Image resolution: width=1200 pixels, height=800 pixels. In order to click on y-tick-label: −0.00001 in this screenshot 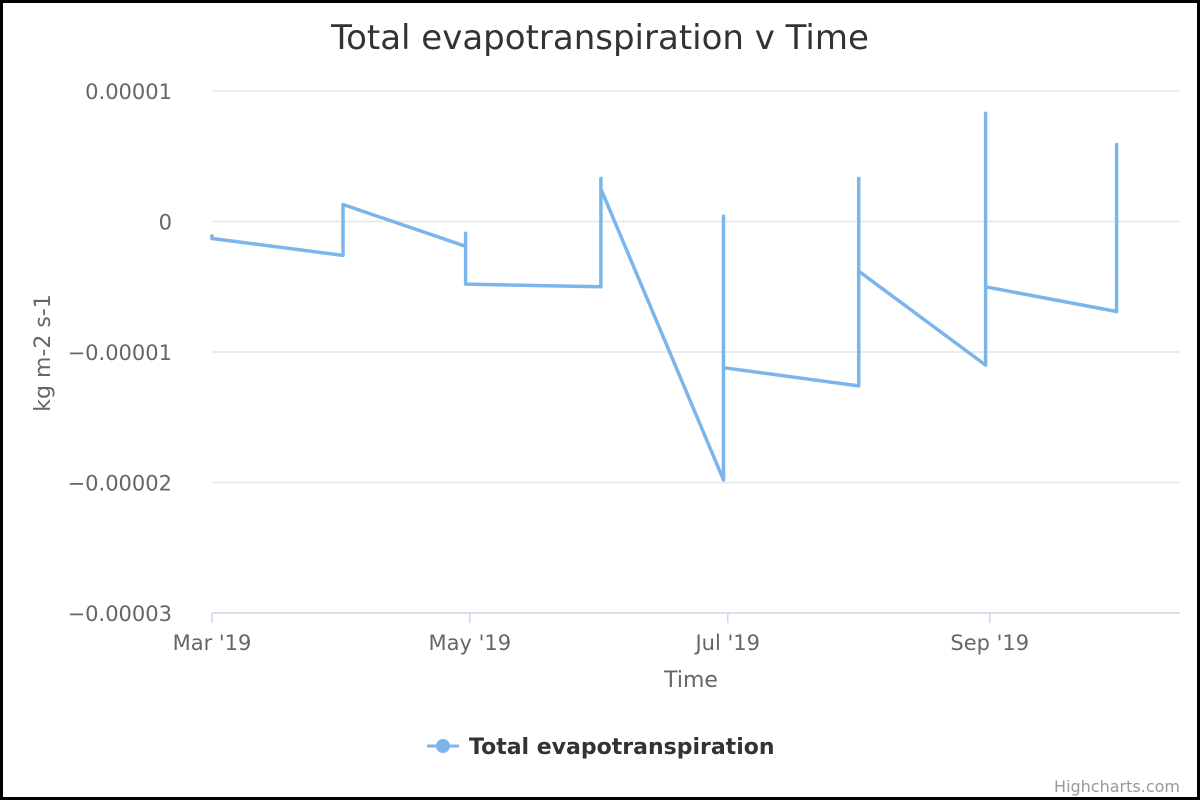, I will do `click(120, 353)`.